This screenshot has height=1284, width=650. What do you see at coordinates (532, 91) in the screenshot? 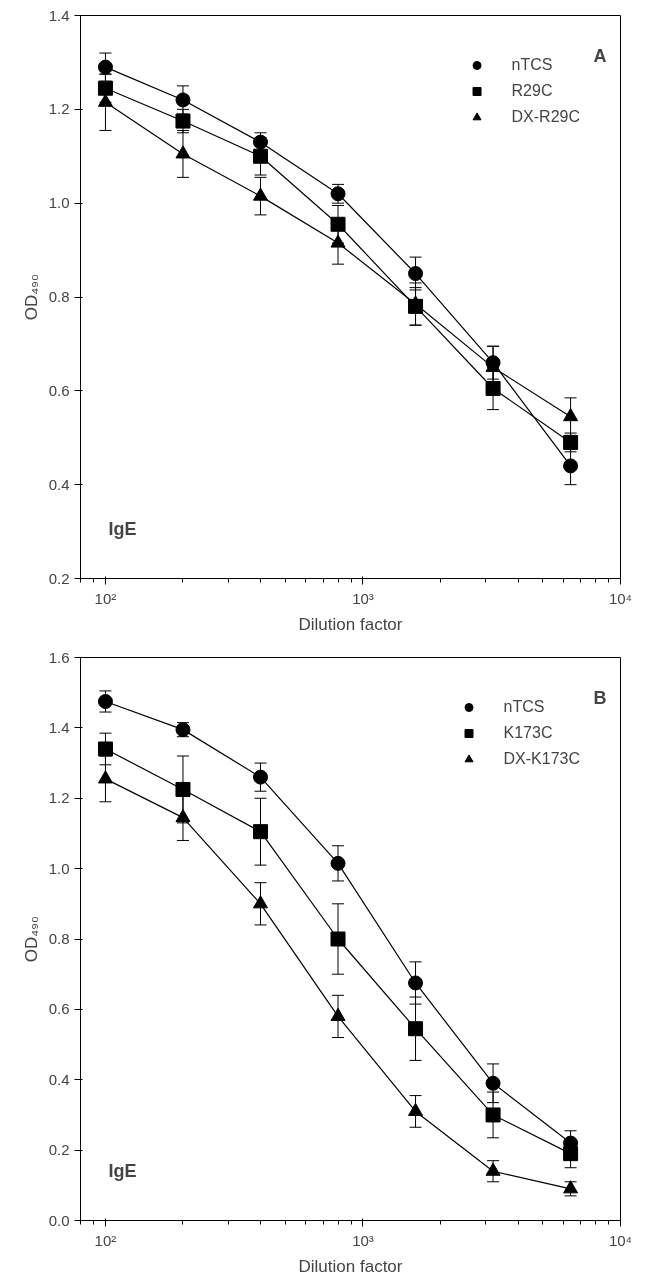
I see `legend-label: R29C` at bounding box center [532, 91].